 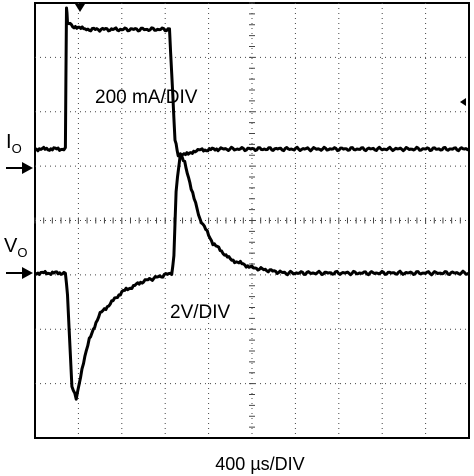 I want to click on trigger-level-marker-icon, so click(x=463, y=102).